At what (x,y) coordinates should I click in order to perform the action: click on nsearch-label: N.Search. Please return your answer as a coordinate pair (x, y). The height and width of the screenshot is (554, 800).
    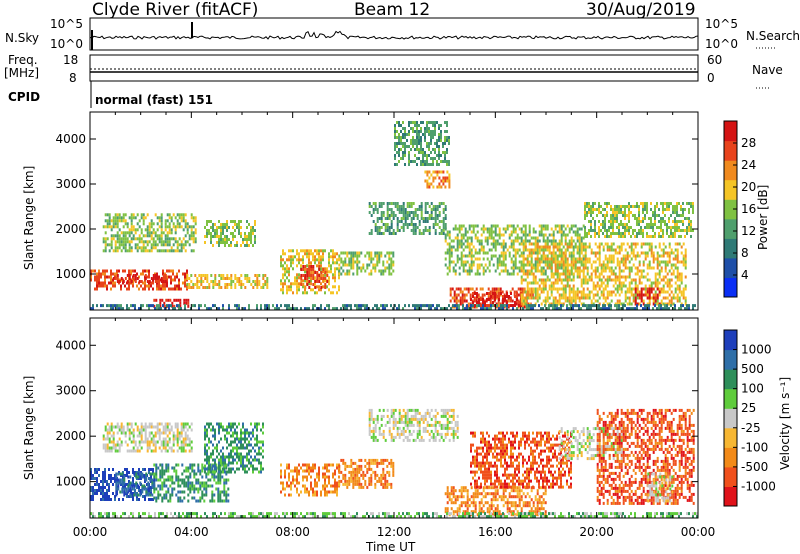
    Looking at the image, I should click on (773, 36).